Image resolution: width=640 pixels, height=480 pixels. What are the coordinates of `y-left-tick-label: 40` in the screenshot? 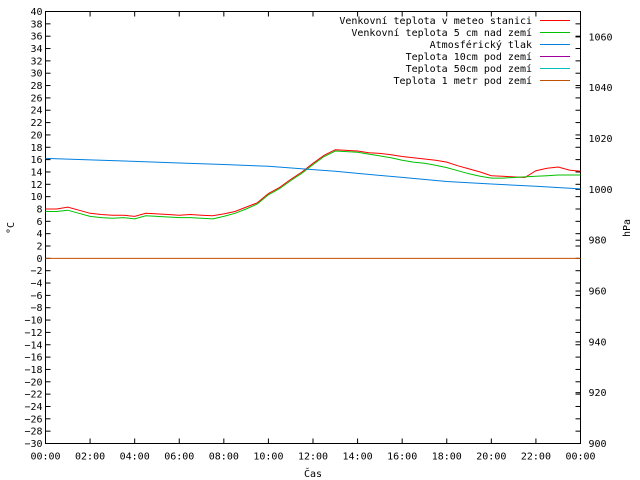 It's located at (36, 12).